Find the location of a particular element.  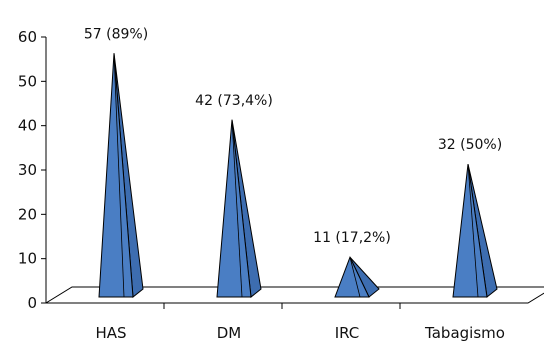

y-tick-label: 0 is located at coordinates (32, 303).